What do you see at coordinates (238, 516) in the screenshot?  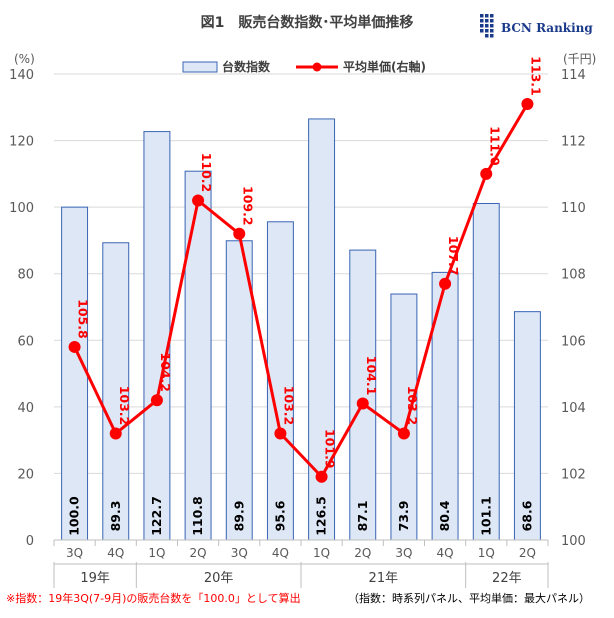 I see `bar-value-label: 89.9` at bounding box center [238, 516].